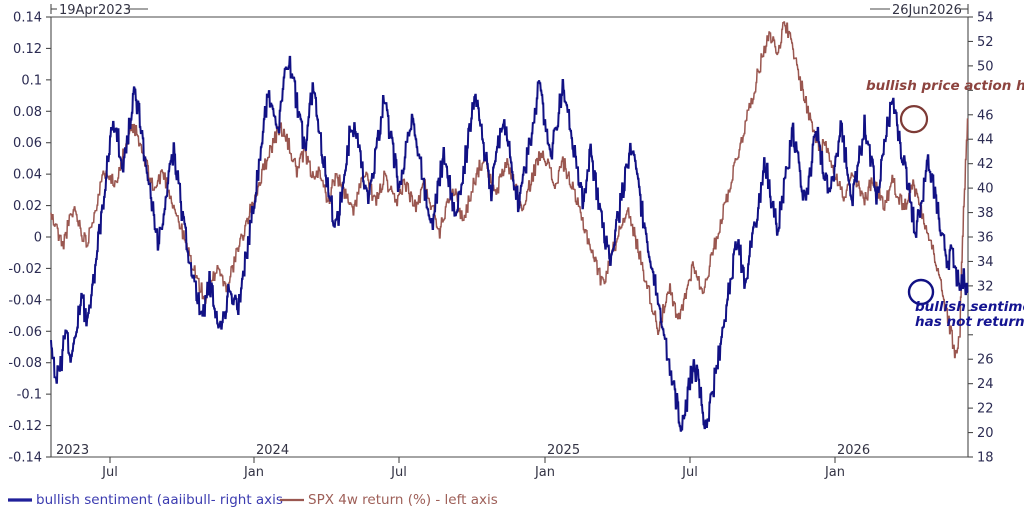 Image resolution: width=1024 pixels, height=513 pixels. What do you see at coordinates (25, 300) in the screenshot?
I see `left-tick-label: -0.04` at bounding box center [25, 300].